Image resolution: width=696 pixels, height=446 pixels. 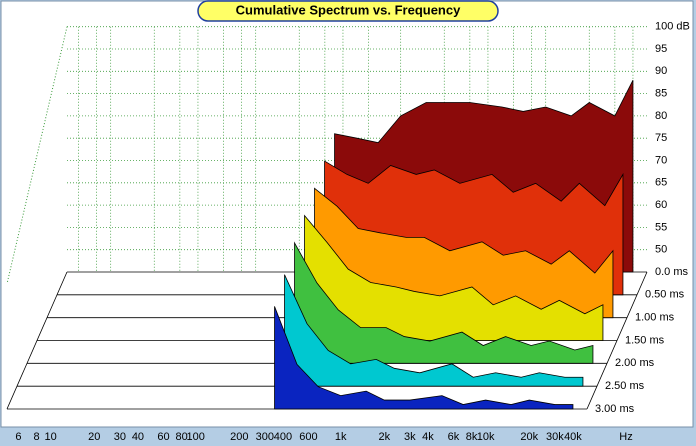 What do you see at coordinates (625, 386) in the screenshot?
I see `time-tick-label: 2.50 ms` at bounding box center [625, 386].